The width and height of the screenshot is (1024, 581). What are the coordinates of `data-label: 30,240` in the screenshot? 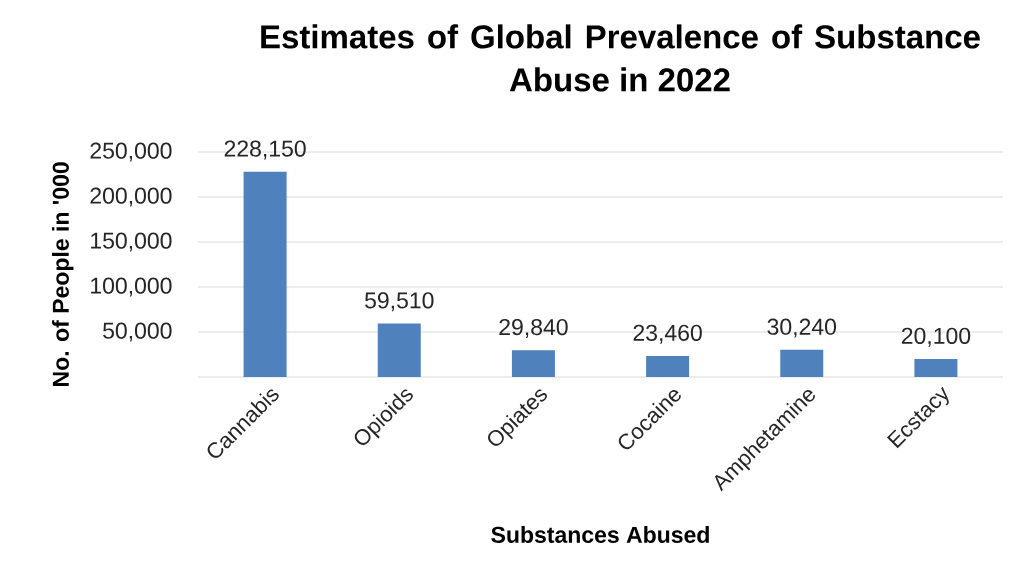 It's located at (802, 328).